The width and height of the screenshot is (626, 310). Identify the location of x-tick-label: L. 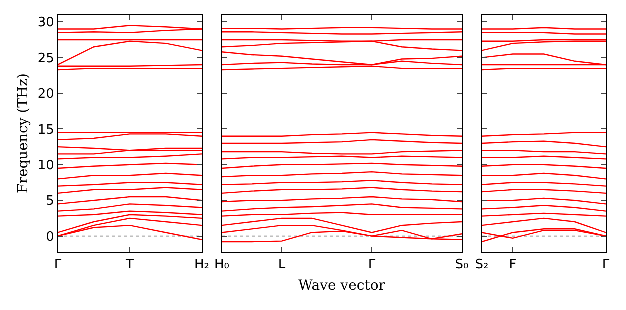
(282, 265).